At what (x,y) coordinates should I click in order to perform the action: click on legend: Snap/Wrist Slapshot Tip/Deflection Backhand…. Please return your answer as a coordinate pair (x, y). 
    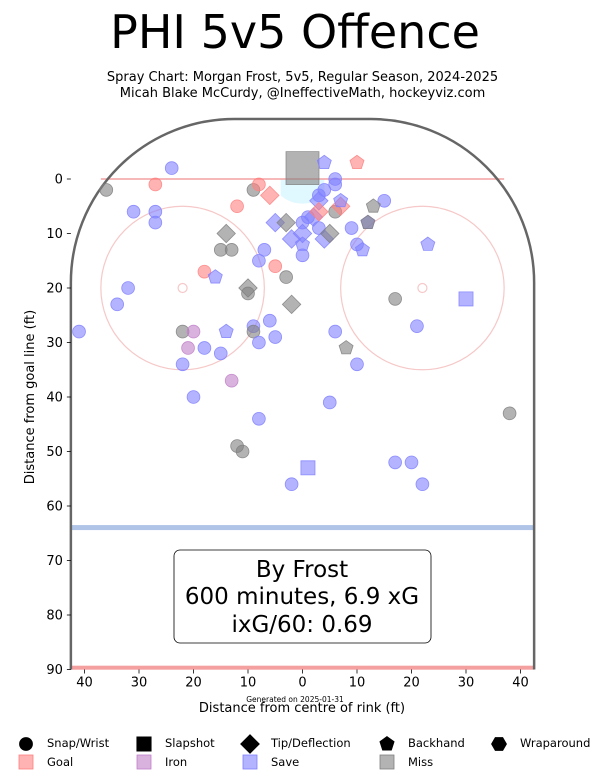
    Looking at the image, I should click on (304, 752).